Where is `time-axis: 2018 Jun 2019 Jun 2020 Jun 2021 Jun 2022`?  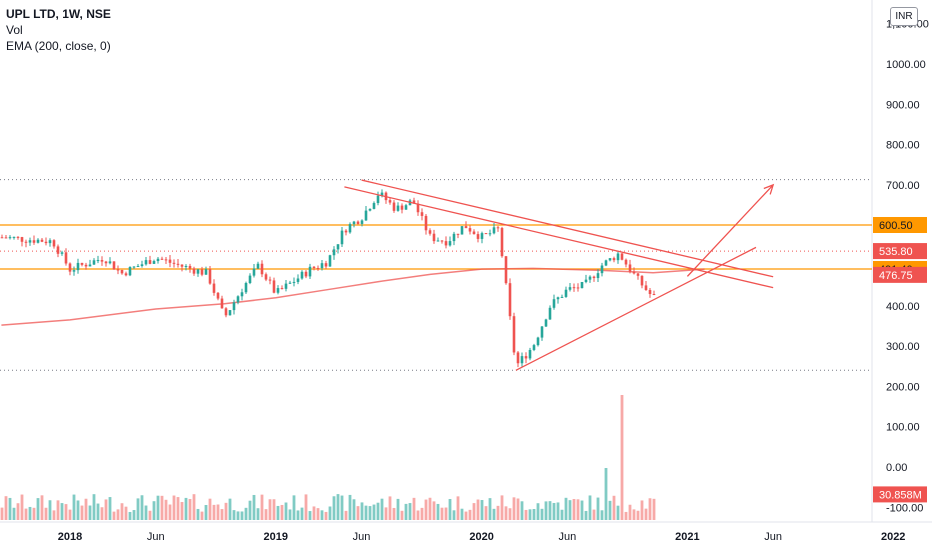 time-axis: 2018 Jun 2019 Jun 2020 Jun 2021 Jun 2022 is located at coordinates (482, 537).